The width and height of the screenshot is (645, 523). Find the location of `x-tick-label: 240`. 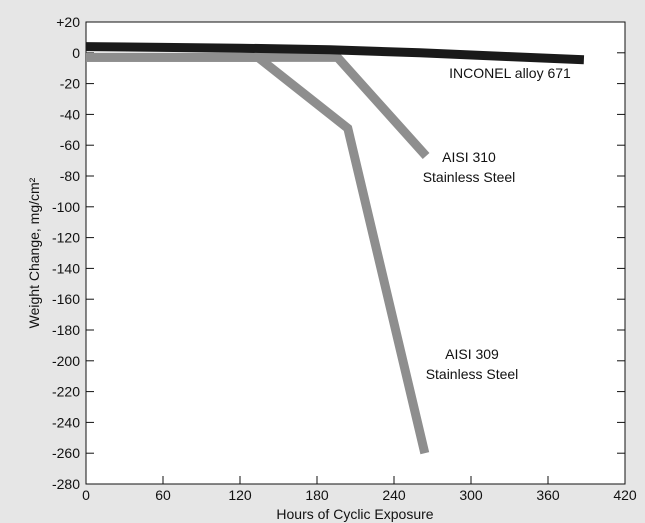

x-tick-label: 240 is located at coordinates (394, 495).